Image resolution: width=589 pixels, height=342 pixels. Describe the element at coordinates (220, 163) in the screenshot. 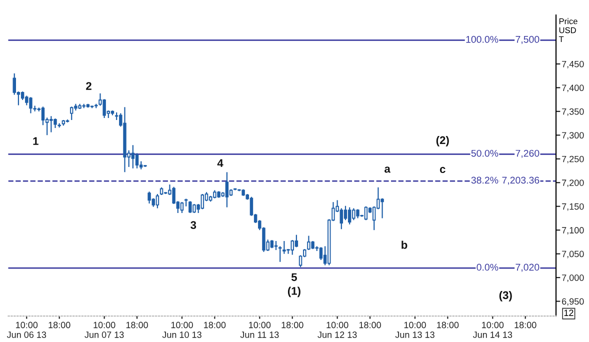

I see `annotation: 4` at that location.